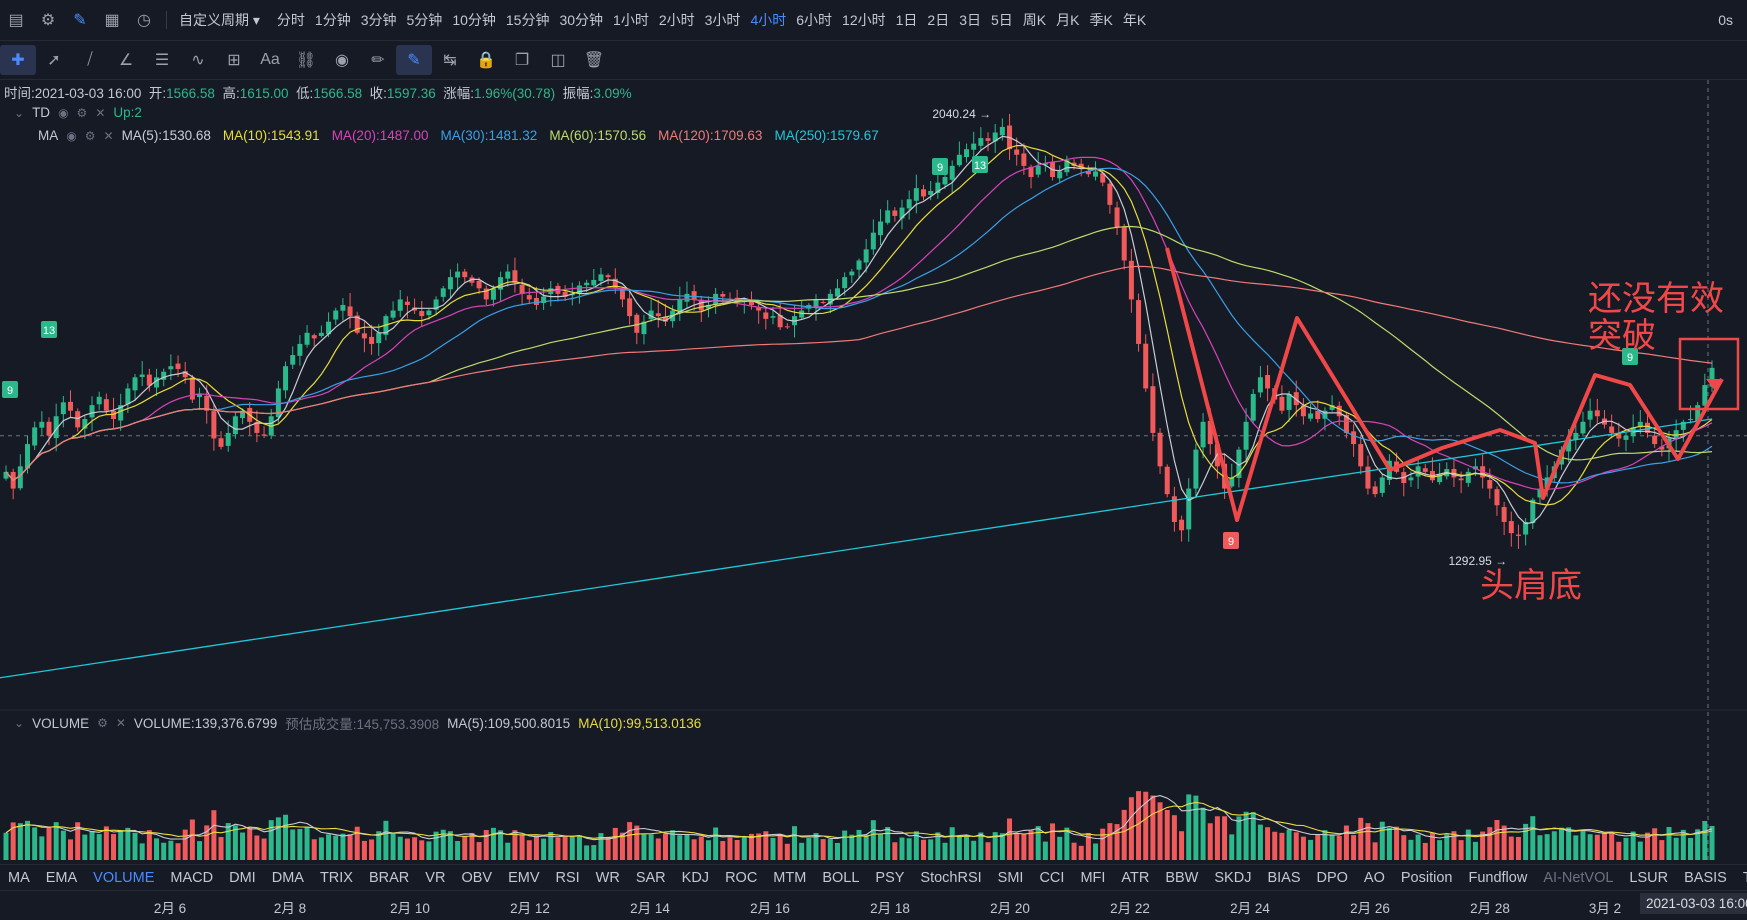 This screenshot has width=1747, height=920. Describe the element at coordinates (1134, 20) in the screenshot. I see `period-20: 年K` at that location.